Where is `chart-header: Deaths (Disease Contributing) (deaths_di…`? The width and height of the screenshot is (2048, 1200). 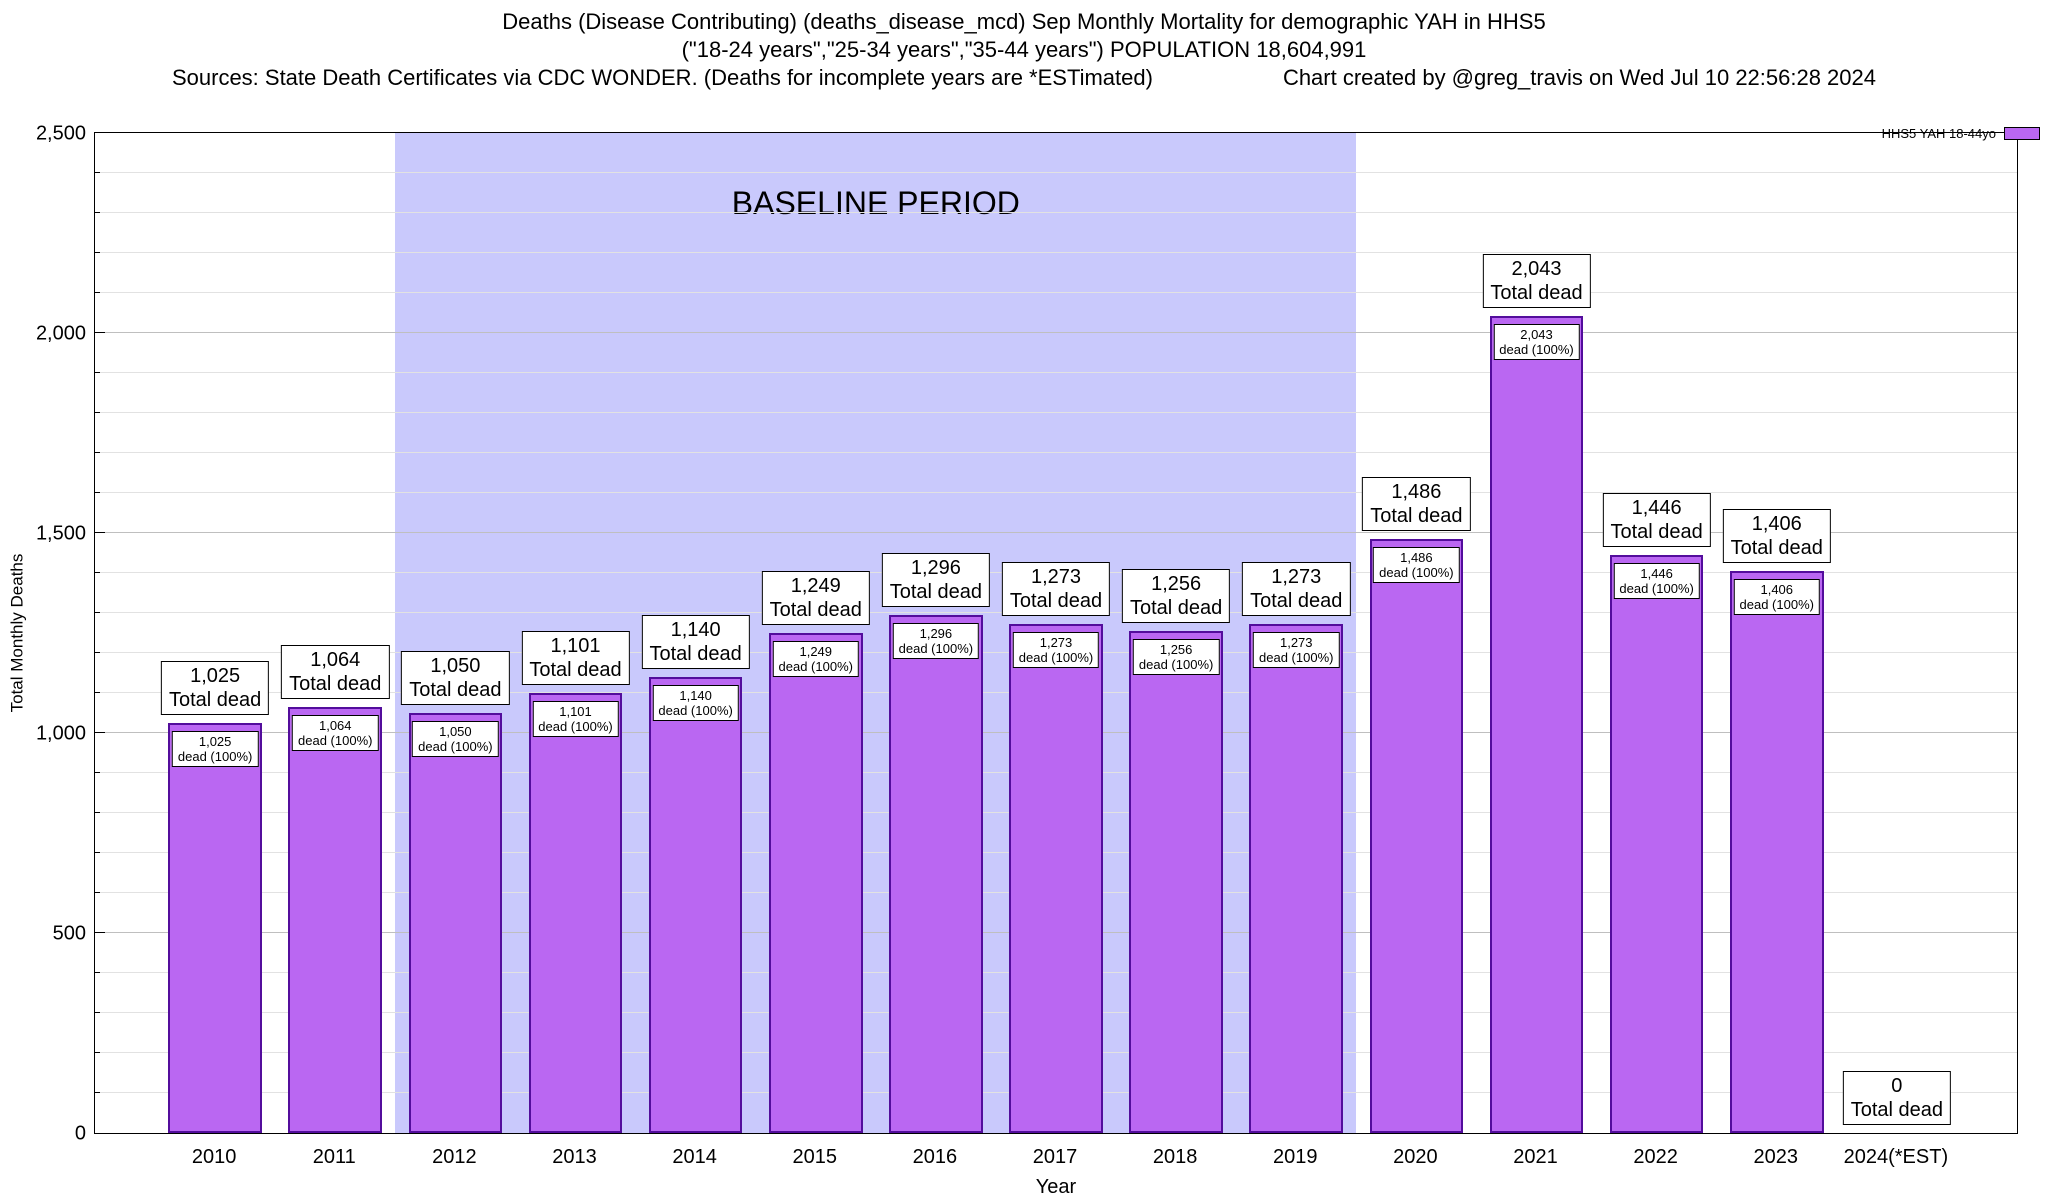 chart-header: Deaths (Disease Contributing) (deaths_di… is located at coordinates (1024, 50).